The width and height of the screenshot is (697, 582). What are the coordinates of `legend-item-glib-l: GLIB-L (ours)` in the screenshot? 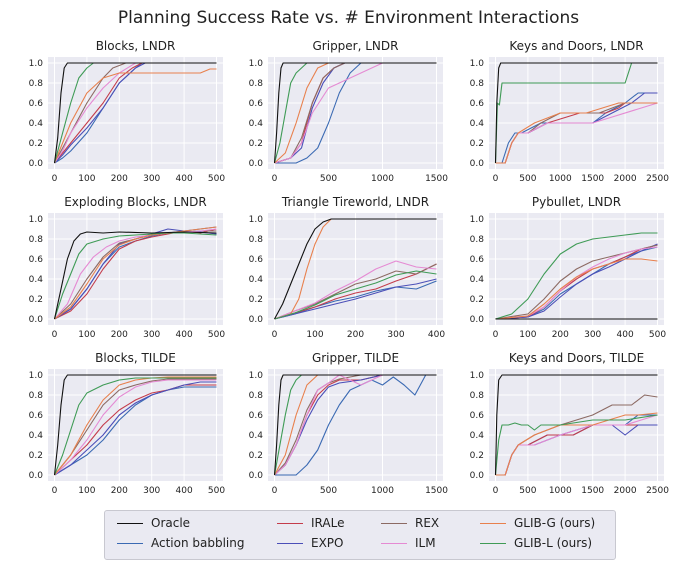 It's located at (536, 543).